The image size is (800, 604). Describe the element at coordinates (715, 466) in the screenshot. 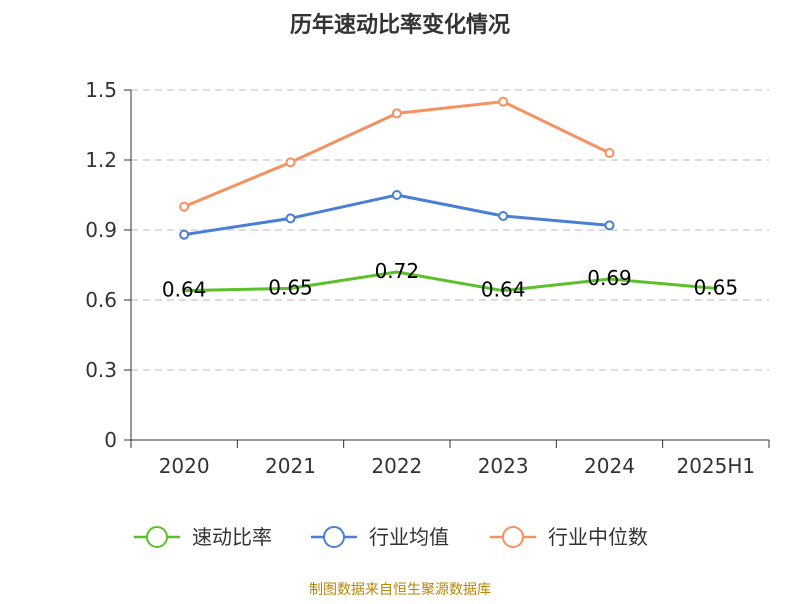

I see `x-tick-label: 2025H1` at that location.